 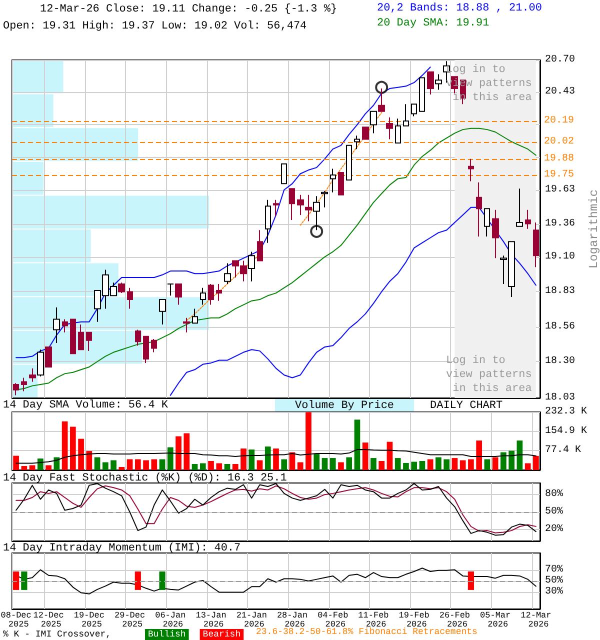 What do you see at coordinates (189, 10) in the screenshot?
I see `chart-title: 12-Mar-26 Close: 19.11 Change: -0.25 {-1.3 %}` at bounding box center [189, 10].